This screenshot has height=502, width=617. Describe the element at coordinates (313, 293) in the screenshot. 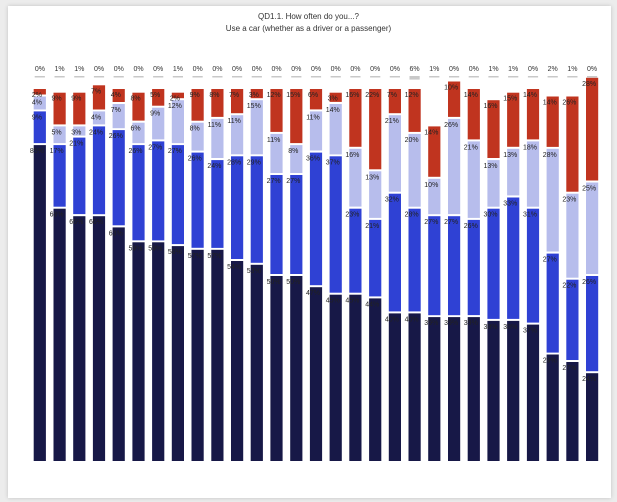

I see `series-1-label-15: 47%` at that location.